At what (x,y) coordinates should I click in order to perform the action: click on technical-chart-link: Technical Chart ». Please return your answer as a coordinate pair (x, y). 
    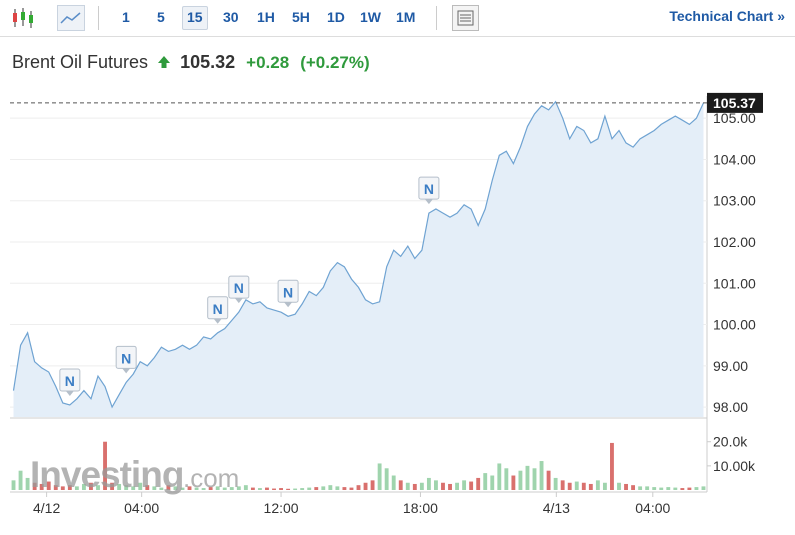
    Looking at the image, I should click on (727, 16).